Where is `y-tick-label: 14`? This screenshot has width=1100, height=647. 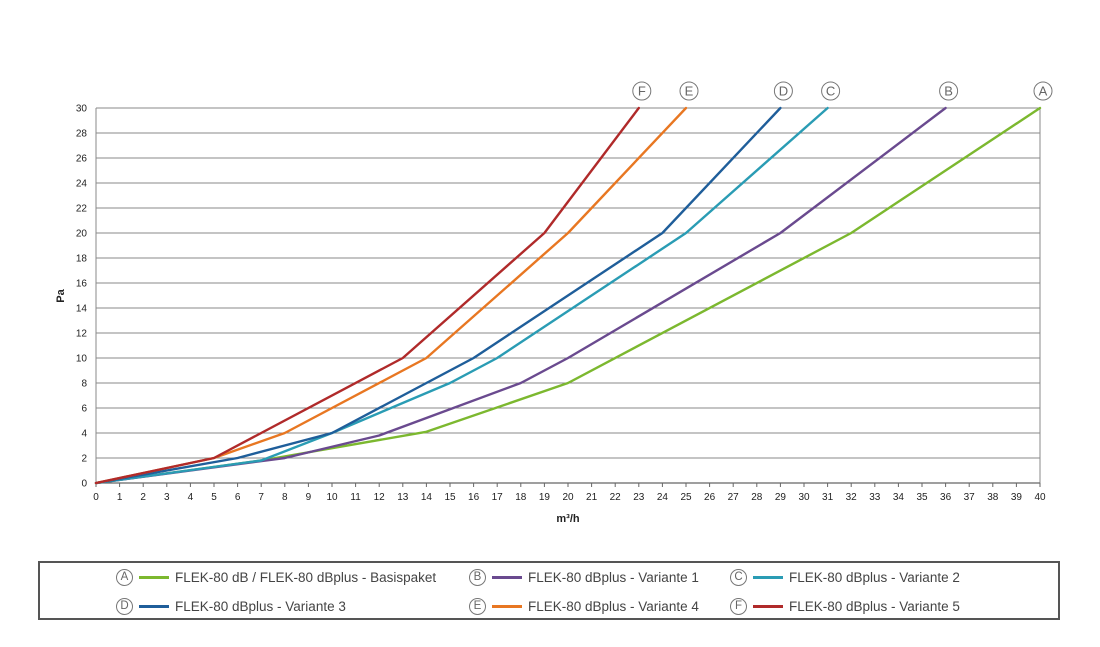 y-tick-label: 14 is located at coordinates (82, 309).